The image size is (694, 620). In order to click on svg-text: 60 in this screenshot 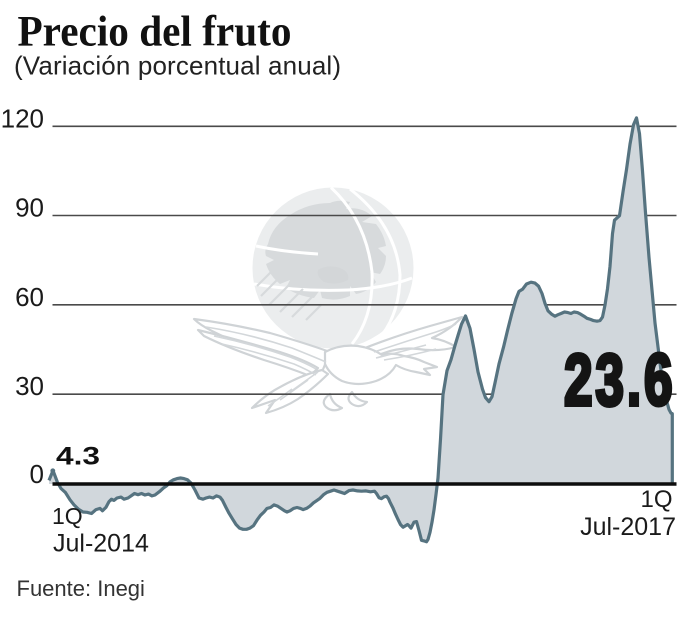, I will do `click(29, 297)`.